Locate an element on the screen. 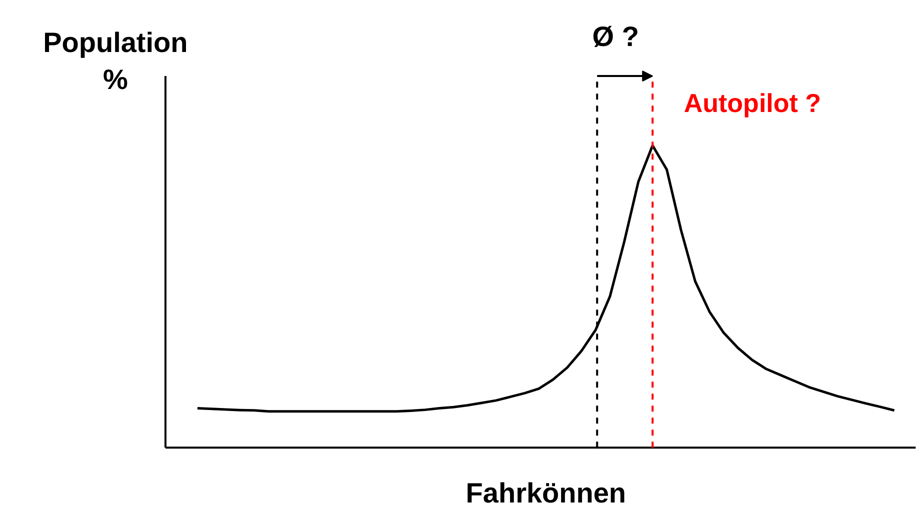  y-axis-title: Population % is located at coordinates (115, 61).